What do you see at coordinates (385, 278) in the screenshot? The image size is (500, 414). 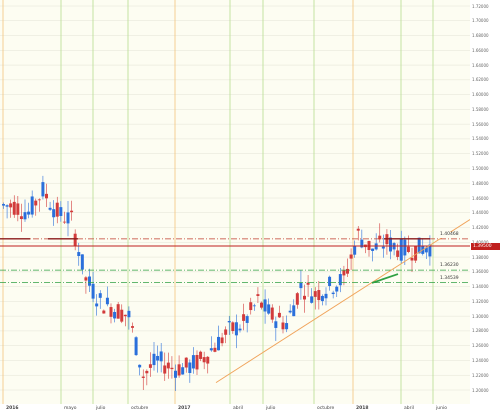 I see `support-segment` at bounding box center [385, 278].